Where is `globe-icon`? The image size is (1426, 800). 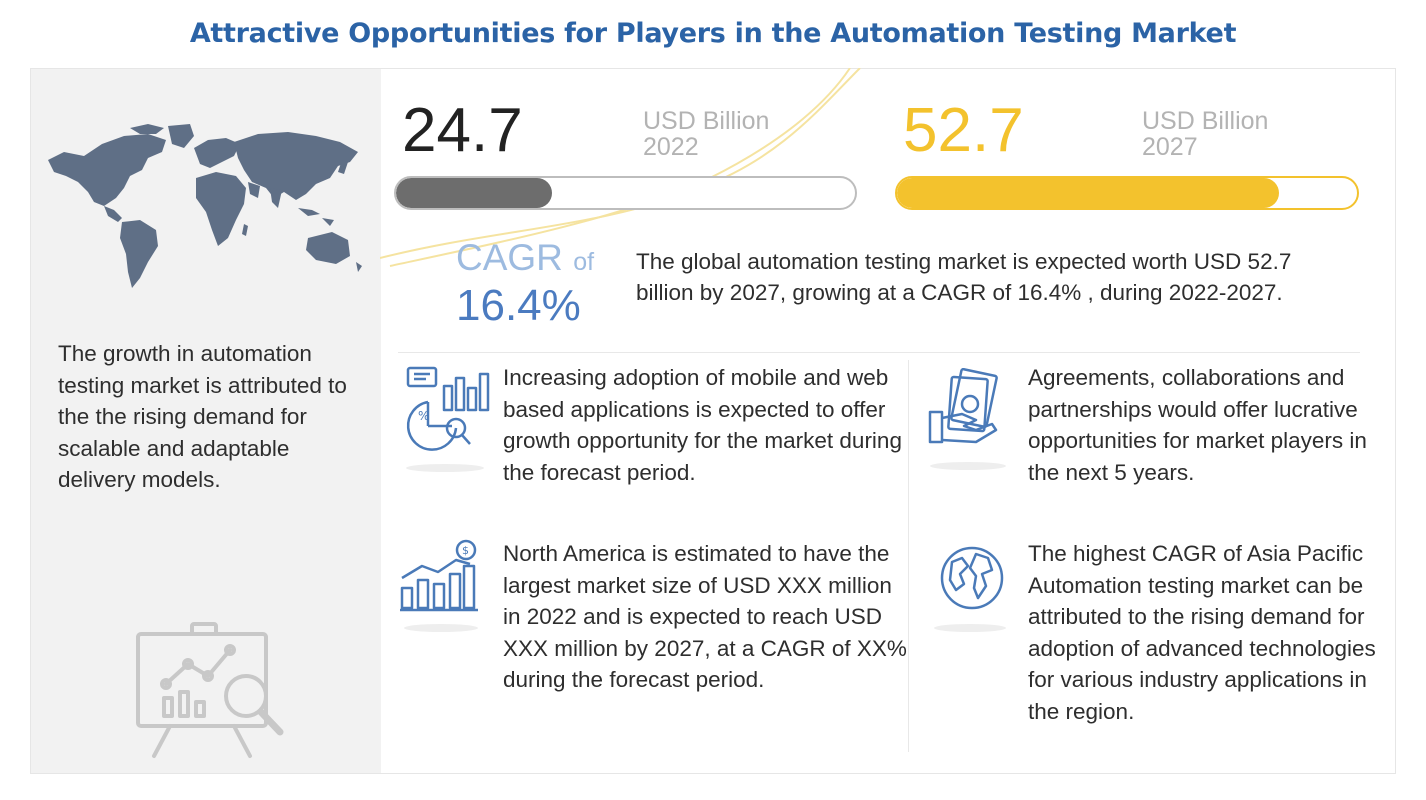 globe-icon is located at coordinates (972, 578).